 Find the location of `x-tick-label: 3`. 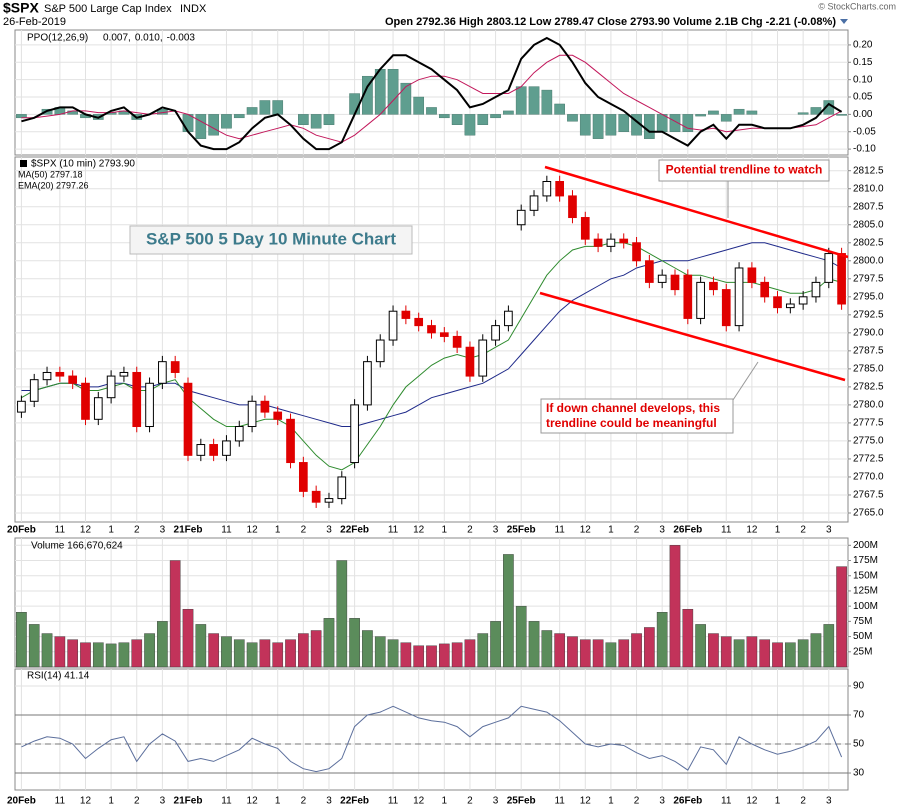

x-tick-label: 3 is located at coordinates (829, 530).